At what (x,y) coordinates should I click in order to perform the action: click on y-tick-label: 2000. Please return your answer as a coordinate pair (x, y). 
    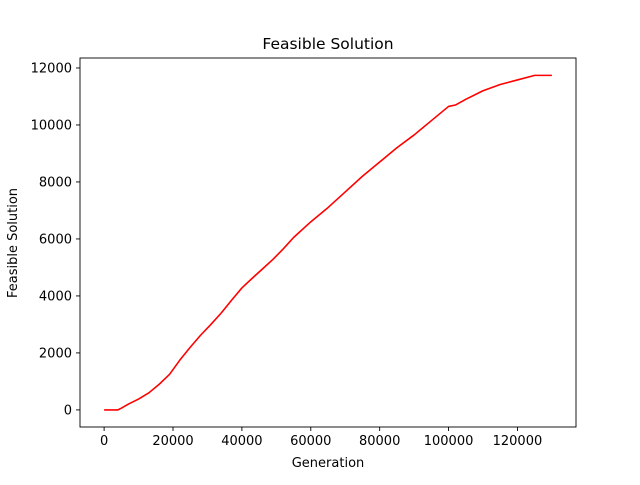
    Looking at the image, I should click on (55, 353).